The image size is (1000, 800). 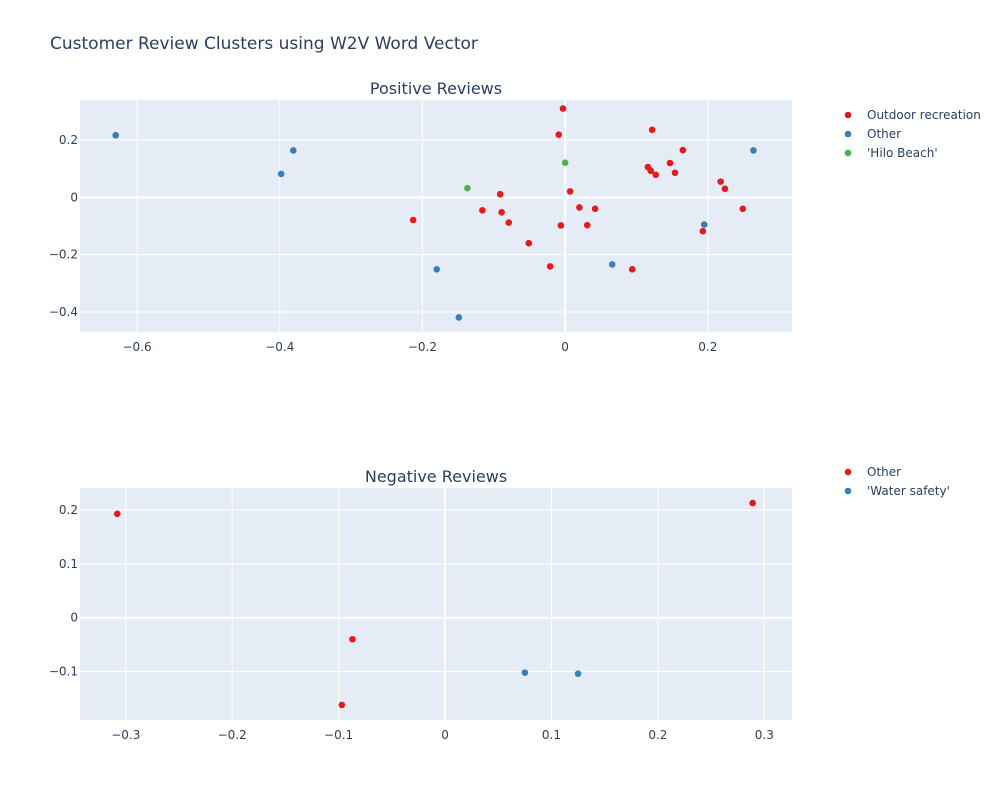 What do you see at coordinates (902, 153) in the screenshot?
I see `legend-entry: 'Hilo Beach'` at bounding box center [902, 153].